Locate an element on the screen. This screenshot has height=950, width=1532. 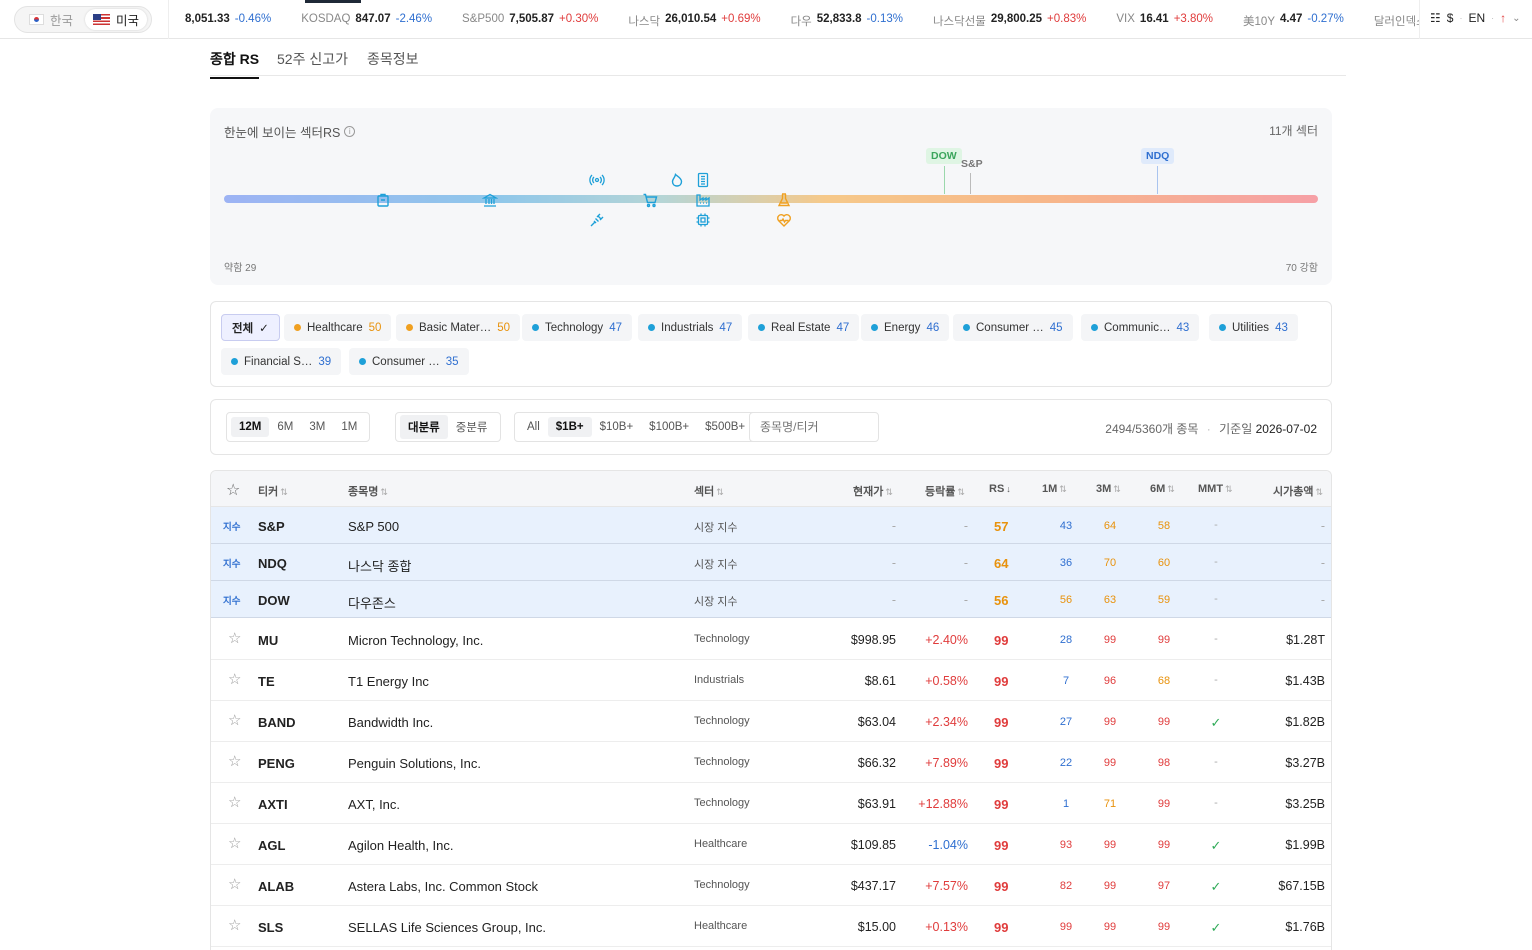
classification-button: 대분류 is located at coordinates (424, 427).